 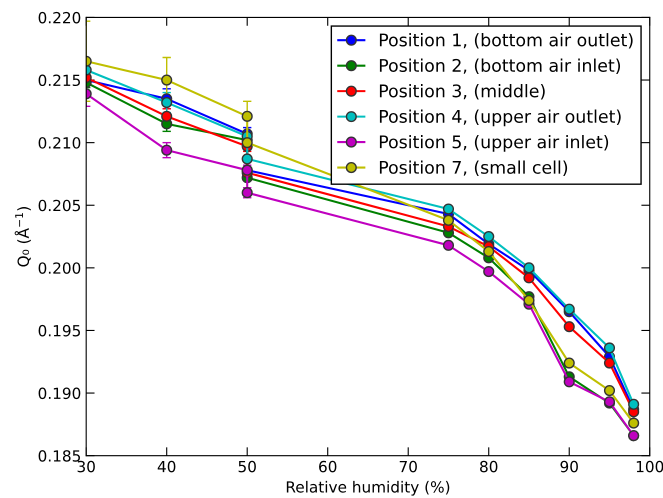 What do you see at coordinates (59, 394) in the screenshot?
I see `y-tick-label: 0.190` at bounding box center [59, 394].